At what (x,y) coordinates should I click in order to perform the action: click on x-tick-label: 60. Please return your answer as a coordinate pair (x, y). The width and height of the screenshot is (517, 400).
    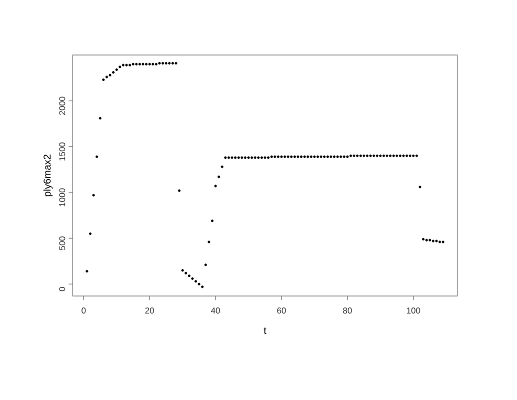
    Looking at the image, I should click on (281, 311).